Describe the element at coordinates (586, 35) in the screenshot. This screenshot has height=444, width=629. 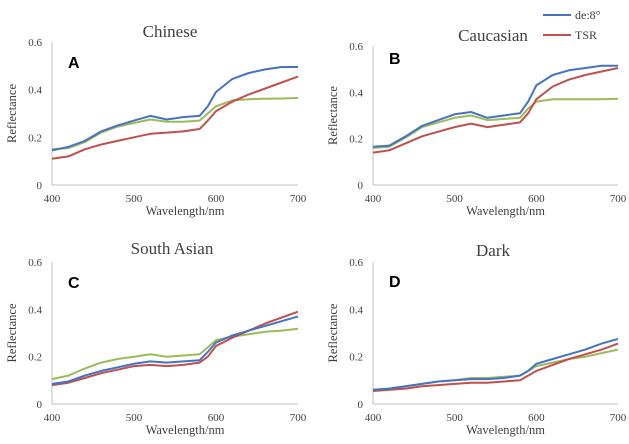
I see `legend-label: TSR` at that location.